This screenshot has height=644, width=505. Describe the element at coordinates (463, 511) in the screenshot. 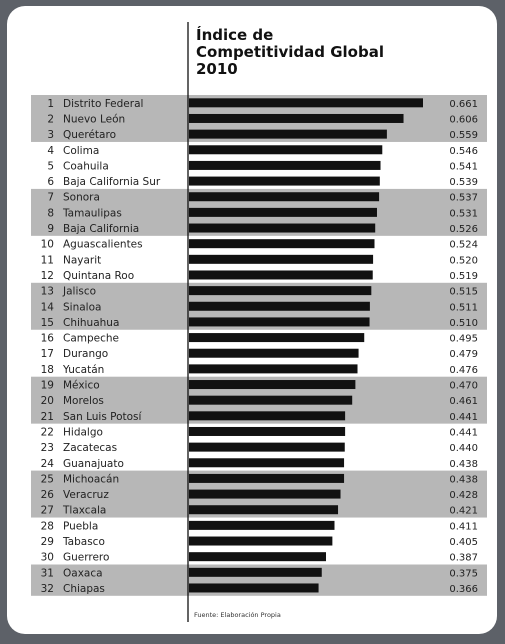

I see `row-value: 0.421` at that location.